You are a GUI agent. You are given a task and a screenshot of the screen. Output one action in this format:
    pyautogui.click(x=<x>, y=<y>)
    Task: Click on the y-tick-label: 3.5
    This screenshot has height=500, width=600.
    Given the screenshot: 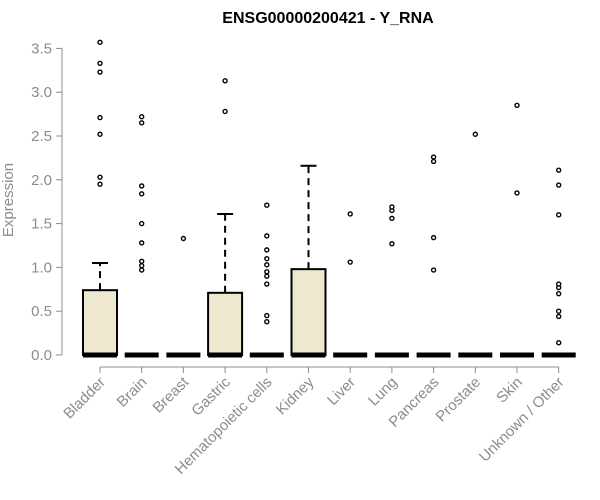 What is the action you would take?
    pyautogui.click(x=41, y=48)
    